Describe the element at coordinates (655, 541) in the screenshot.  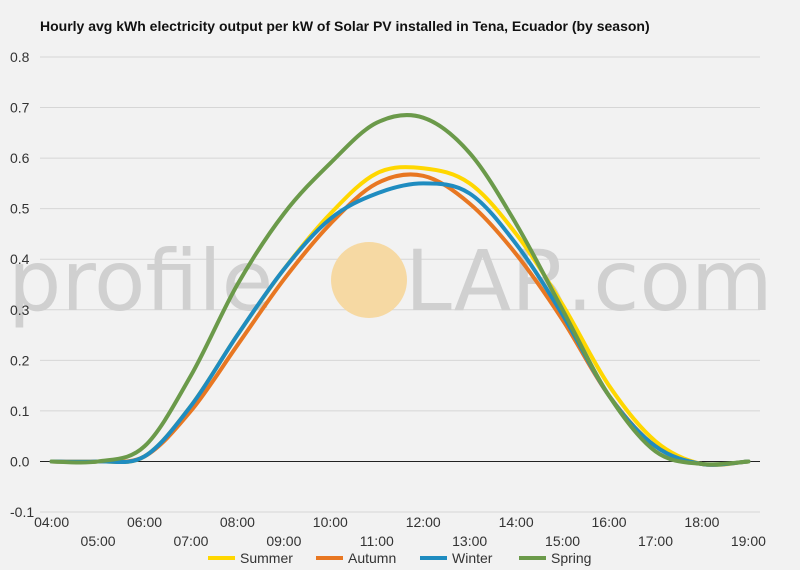
I see `x-tick-label: 17:00` at that location.